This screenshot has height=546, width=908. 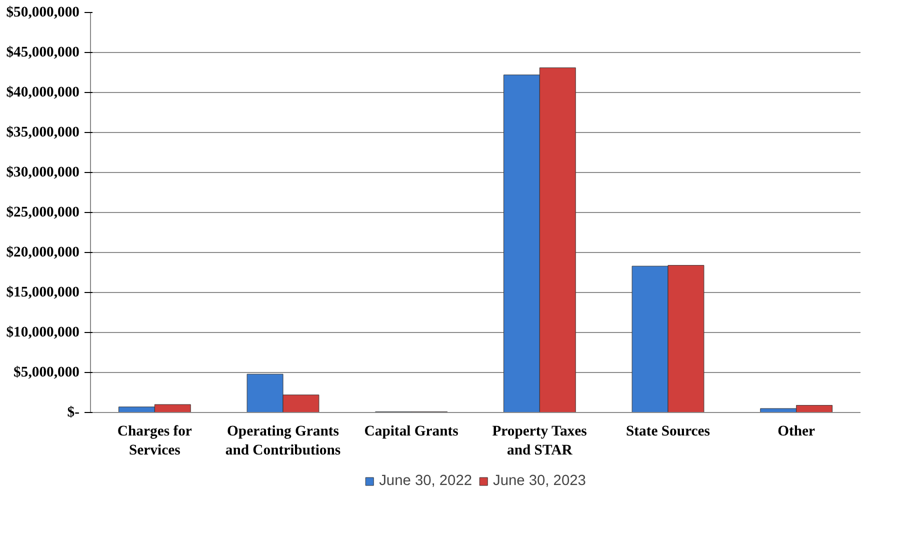 What do you see at coordinates (540, 441) in the screenshot?
I see `x-tick-label: Property Taxes and STAR` at bounding box center [540, 441].